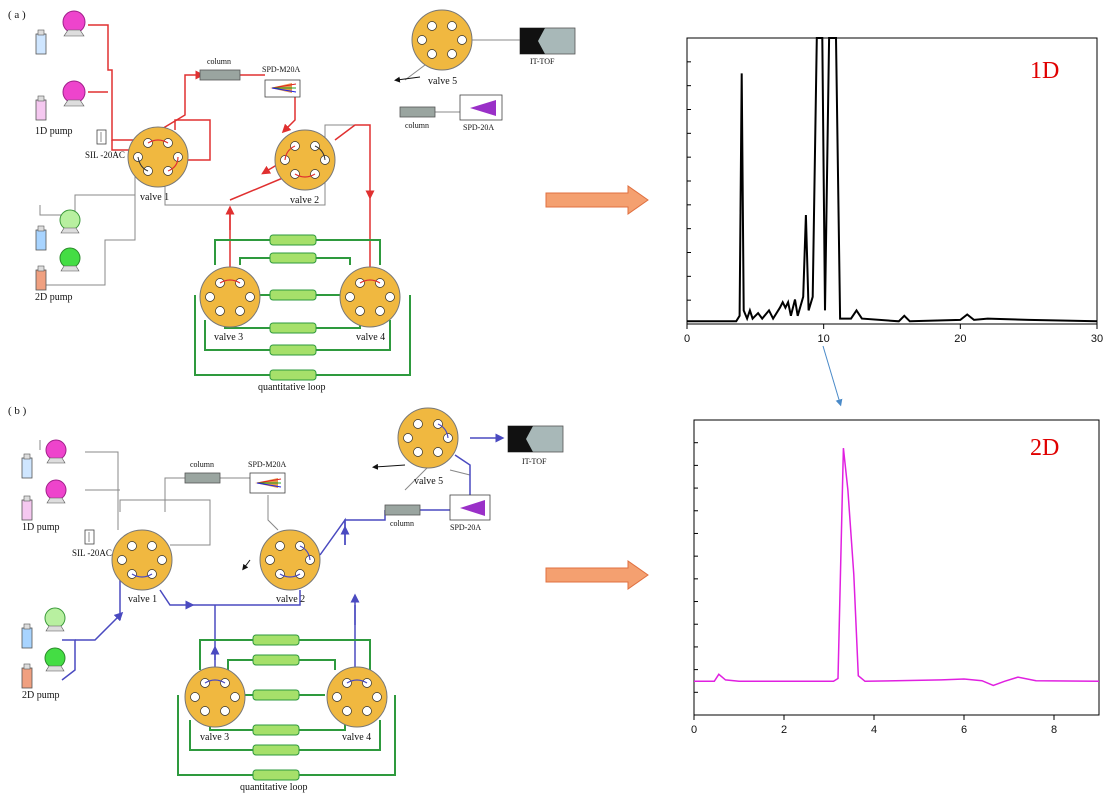 This screenshot has width=1104, height=794. I want to click on heart-cut-arrow, so click(832, 376).